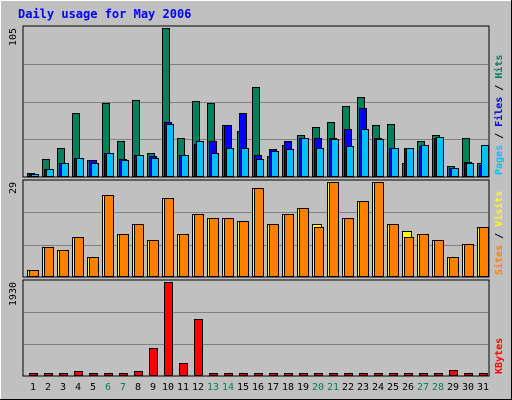 This screenshot has width=512, height=400. I want to click on day-label: 27, so click(423, 387).